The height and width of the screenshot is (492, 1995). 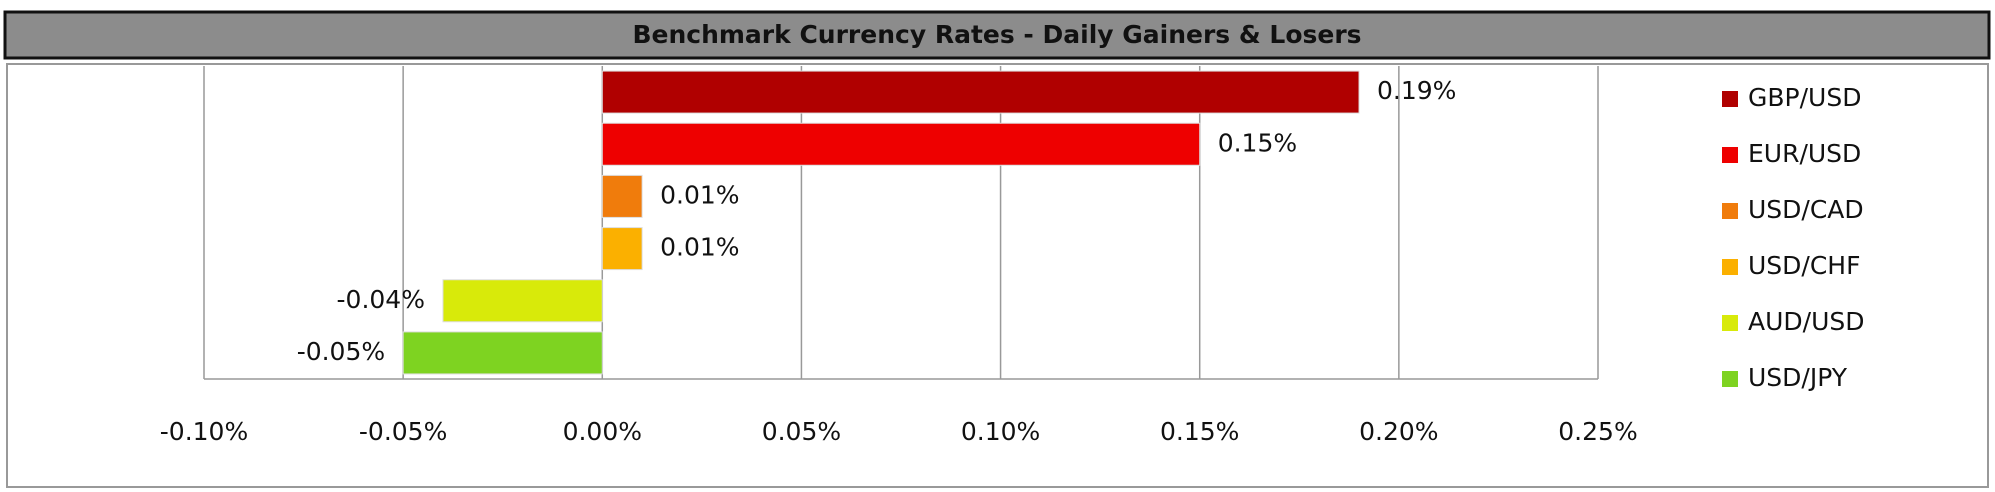 I want to click on data-label: -0.04%, so click(x=381, y=299).